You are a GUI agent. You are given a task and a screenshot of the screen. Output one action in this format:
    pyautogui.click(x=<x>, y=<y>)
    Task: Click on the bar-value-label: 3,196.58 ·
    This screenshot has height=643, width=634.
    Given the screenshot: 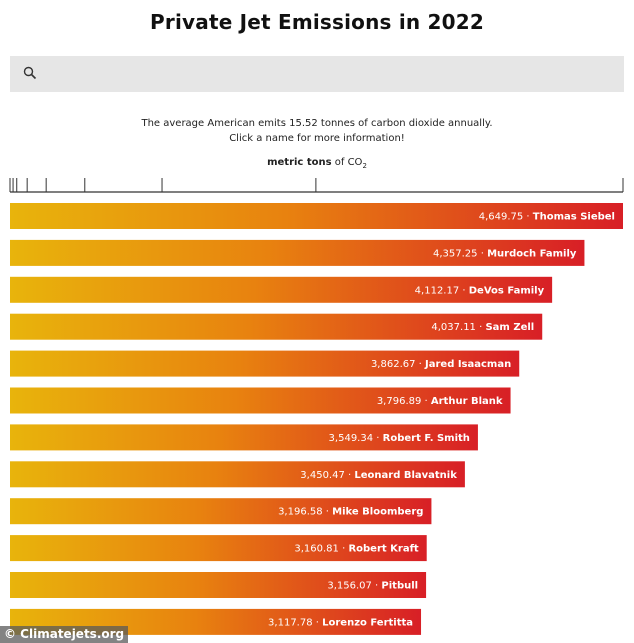 What is the action you would take?
    pyautogui.click(x=305, y=512)
    